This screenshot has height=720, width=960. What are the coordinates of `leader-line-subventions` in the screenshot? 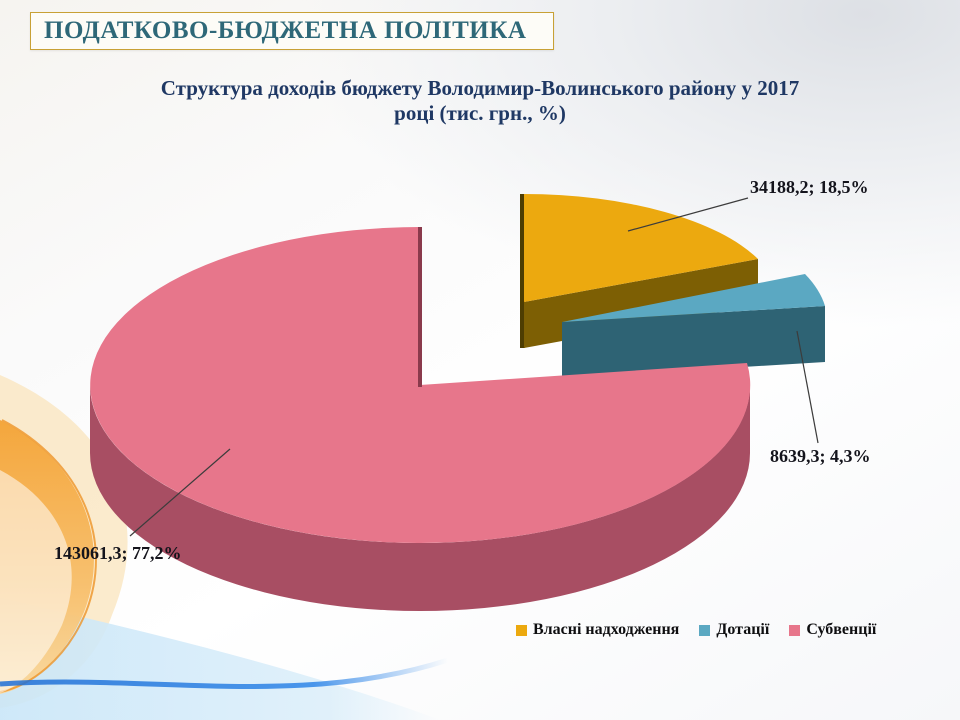 It's located at (180, 492).